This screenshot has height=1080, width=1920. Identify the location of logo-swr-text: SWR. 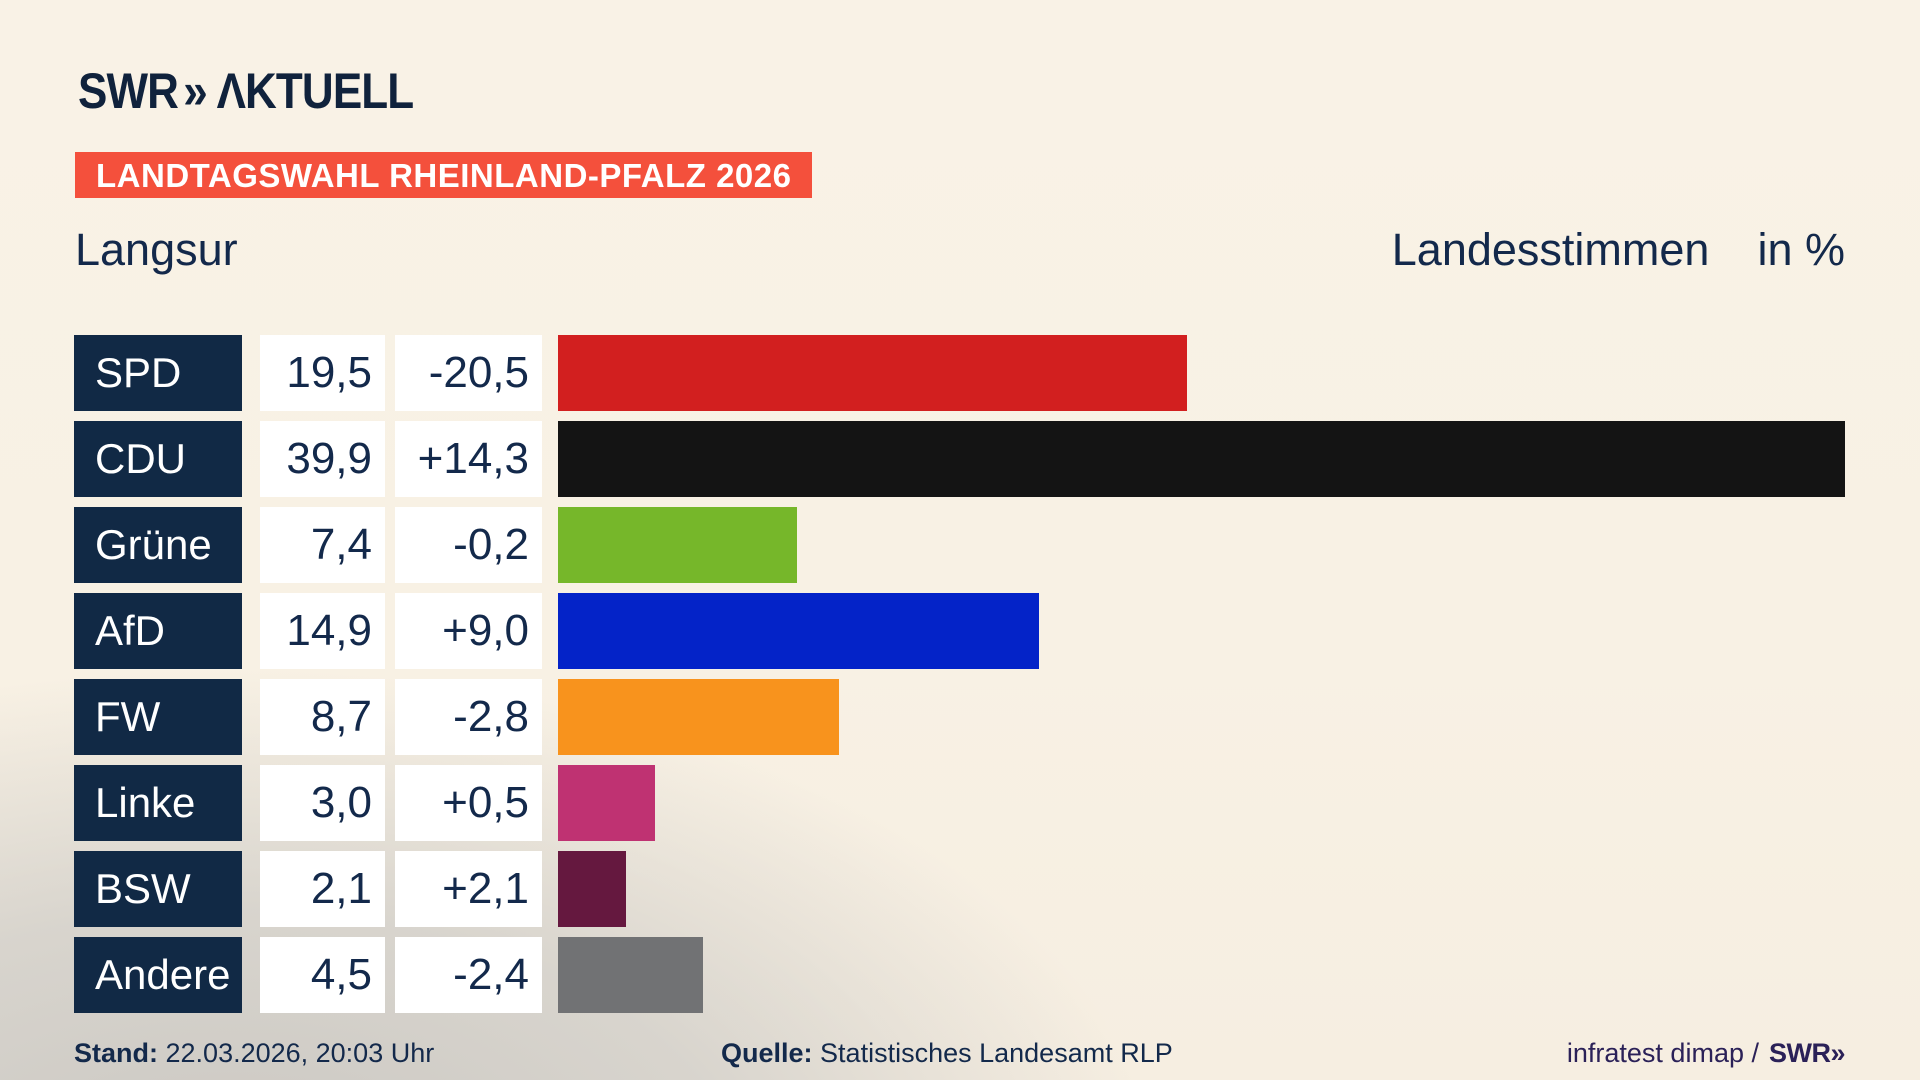
(128, 91).